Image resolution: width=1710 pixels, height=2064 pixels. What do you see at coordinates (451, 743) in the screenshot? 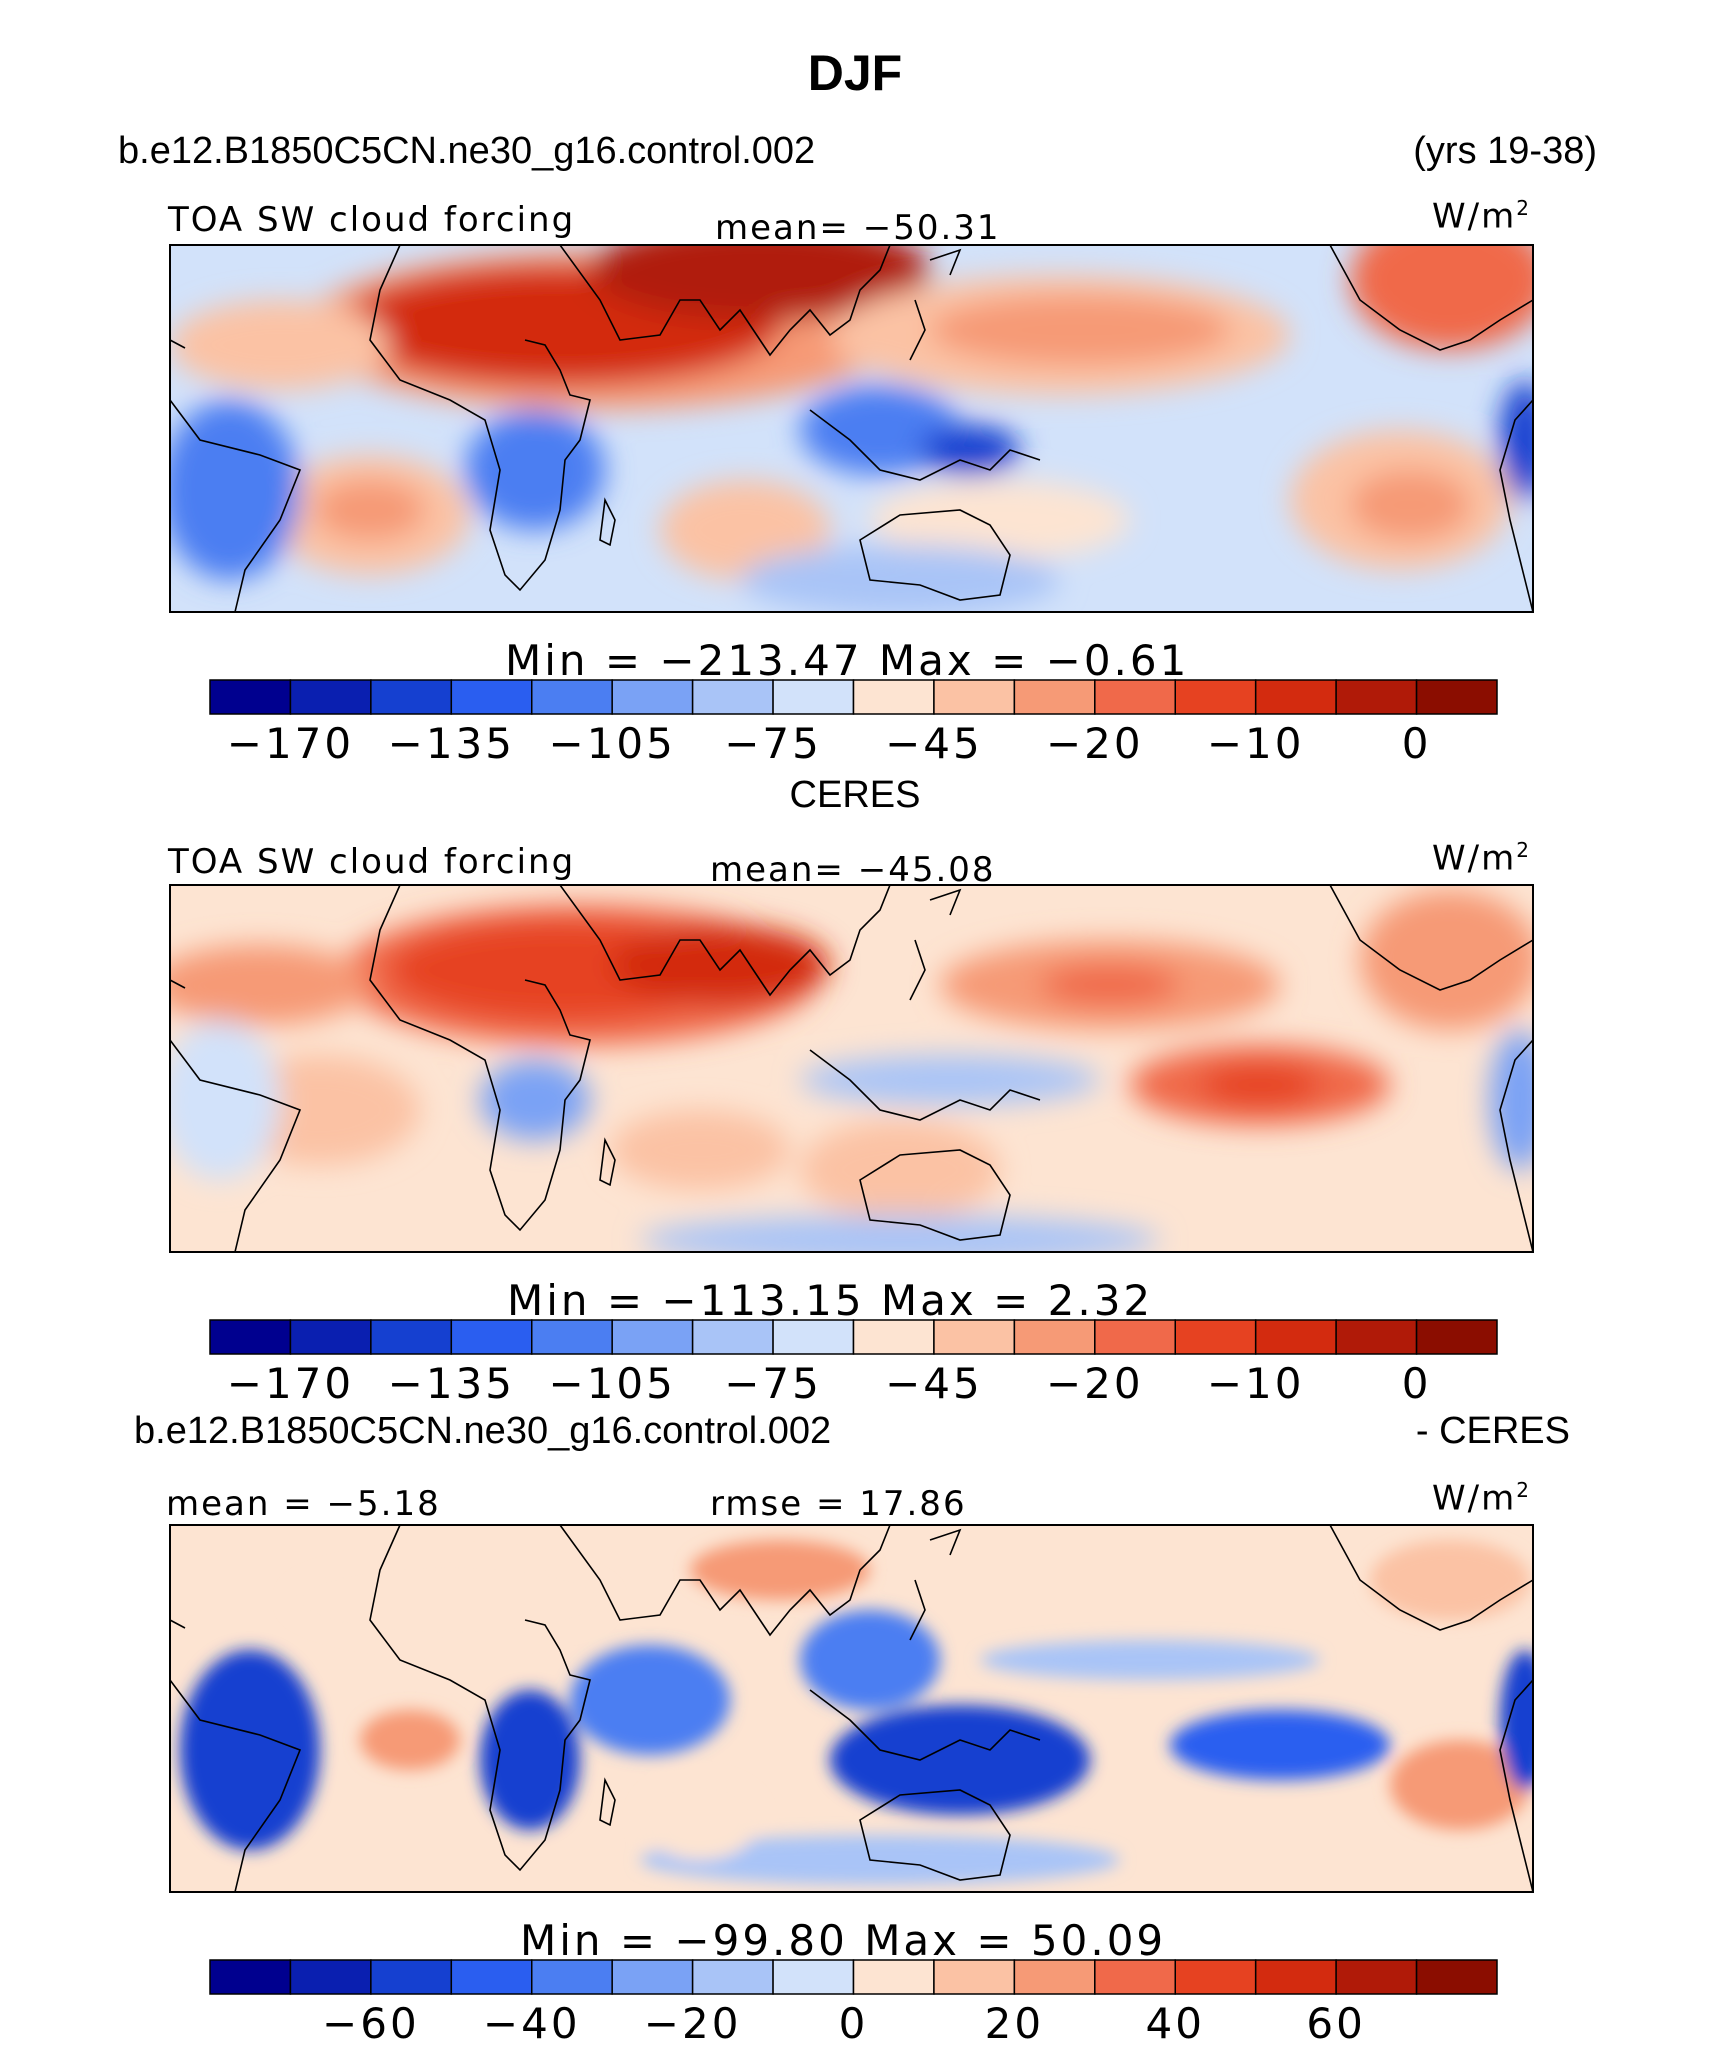
I see `colorbar-1-tick-label: −135` at bounding box center [451, 743].